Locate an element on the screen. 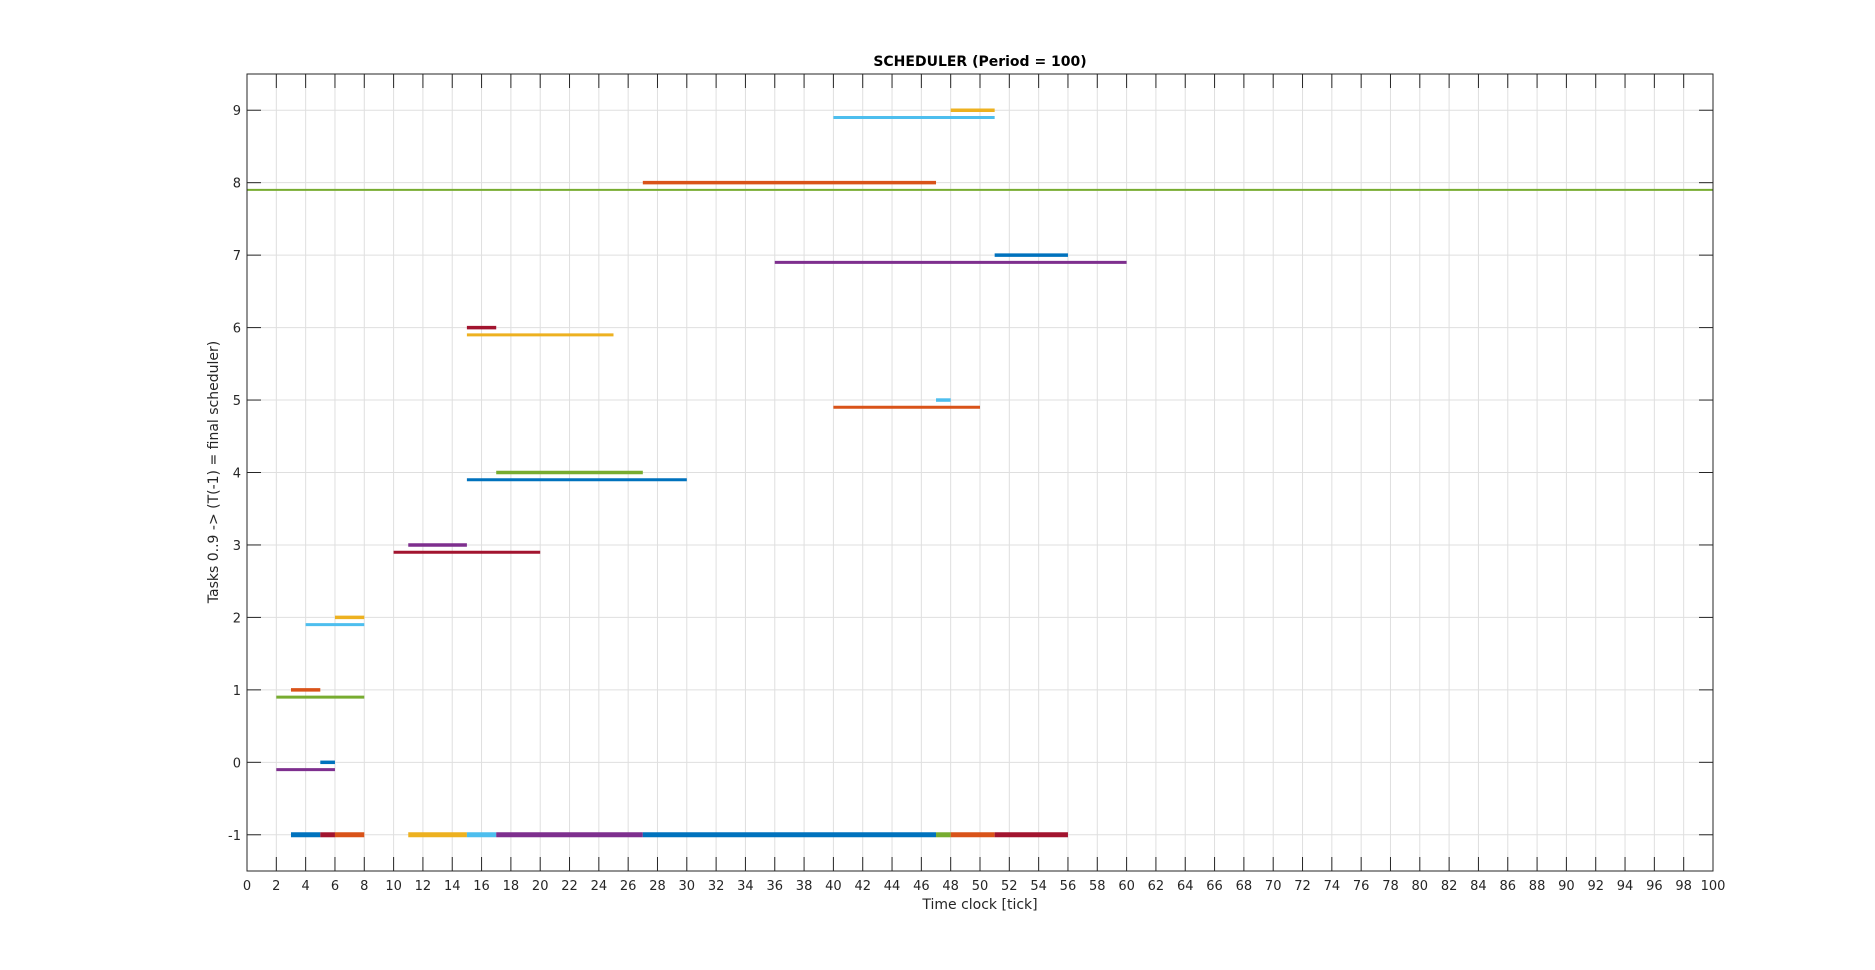  x-tick-label: 20 is located at coordinates (540, 886).